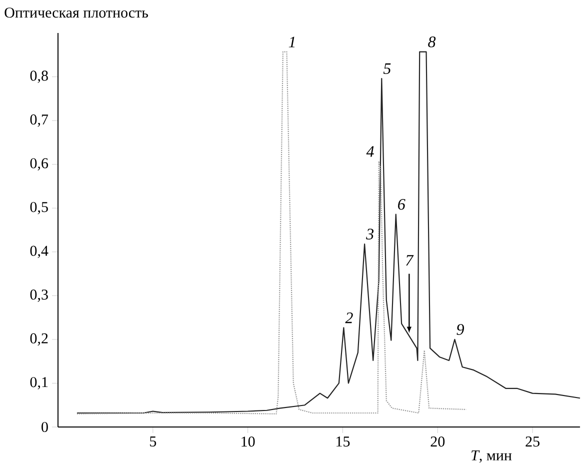 The width and height of the screenshot is (581, 473). What do you see at coordinates (402, 204) in the screenshot?
I see `annotation: 6` at bounding box center [402, 204].